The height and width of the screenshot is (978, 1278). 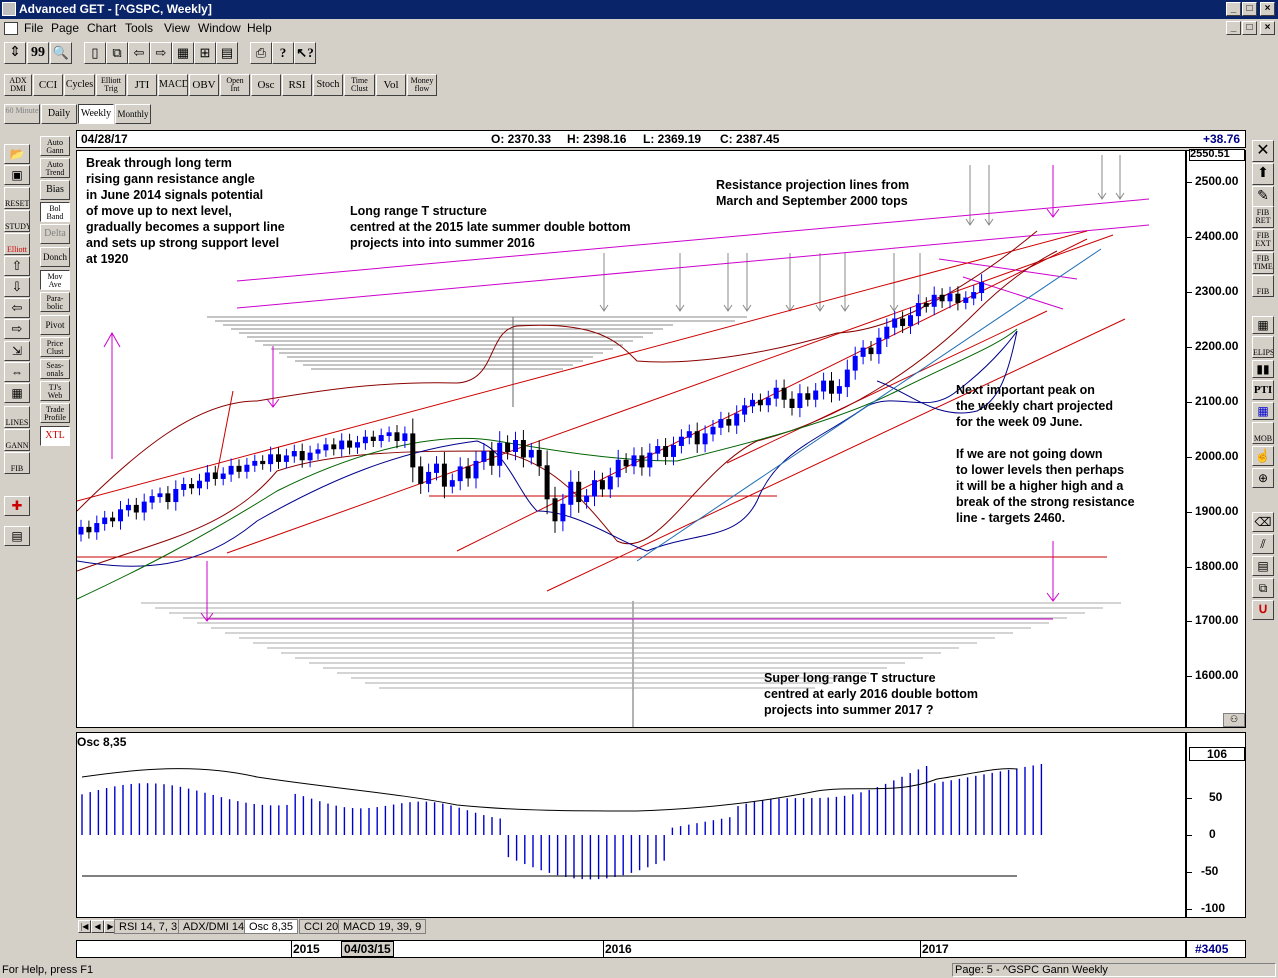 What do you see at coordinates (17, 393) in the screenshot?
I see `table-icon: ▦` at bounding box center [17, 393].